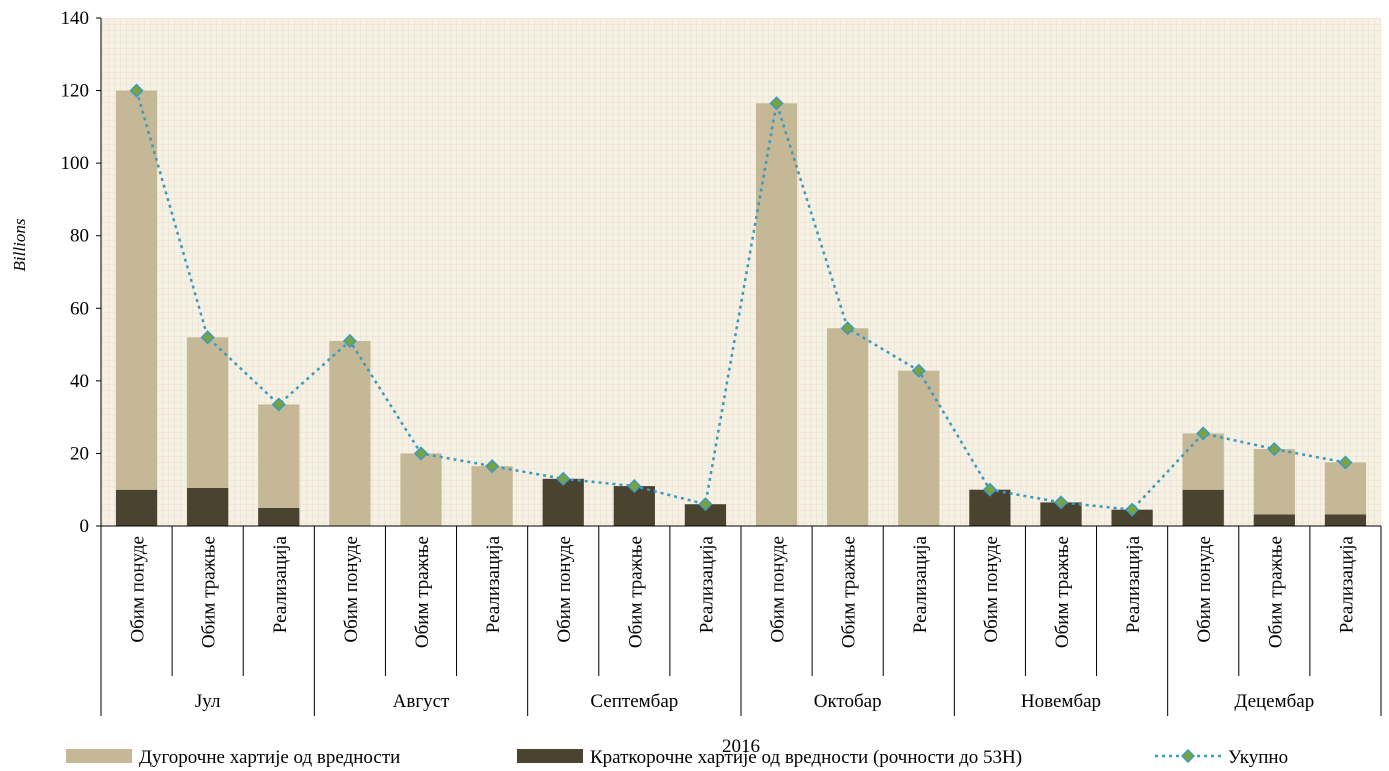 Image resolution: width=1389 pixels, height=771 pixels. I want to click on legend-swatch-short-term, so click(550, 756).